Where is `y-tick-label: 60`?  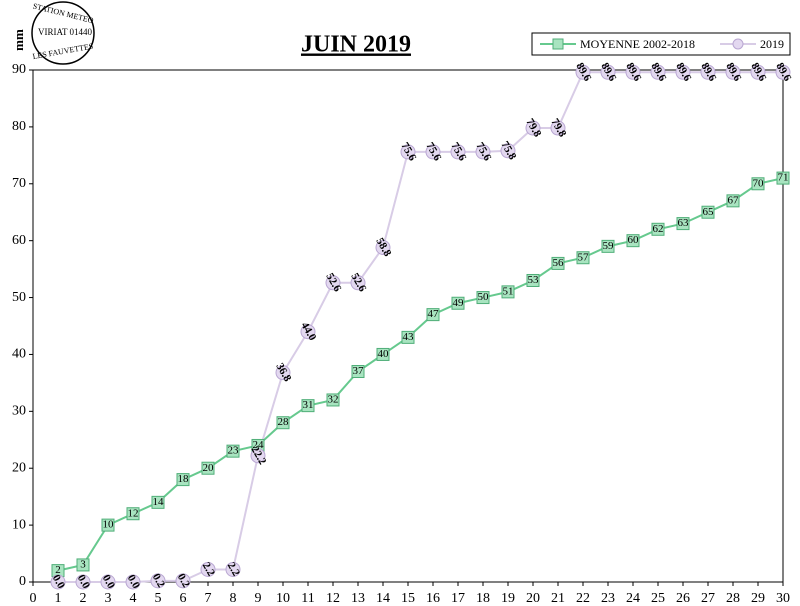
y-tick-label: 60 is located at coordinates (19, 240).